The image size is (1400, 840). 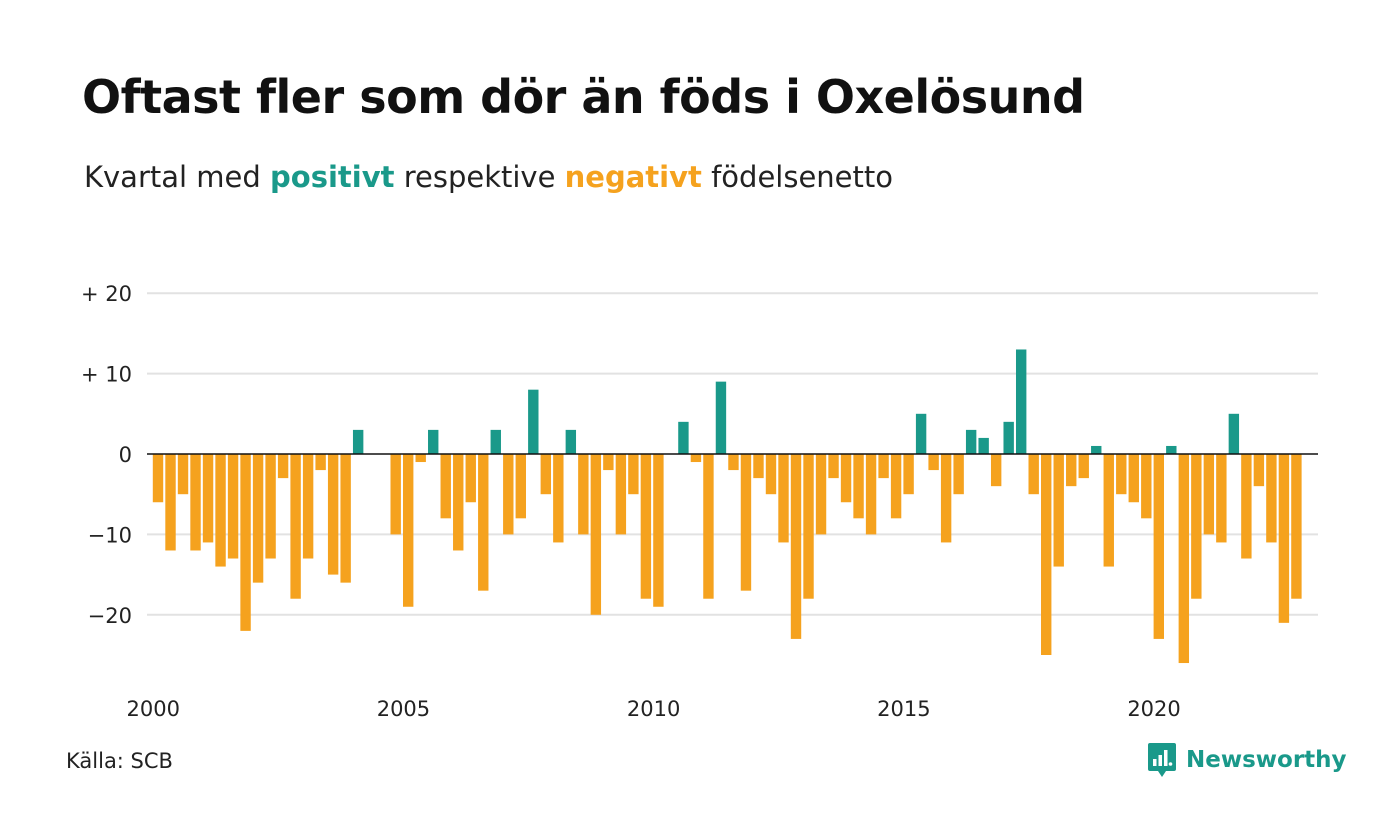 What do you see at coordinates (332, 177) in the screenshot?
I see `subtitle-positive: positivt` at bounding box center [332, 177].